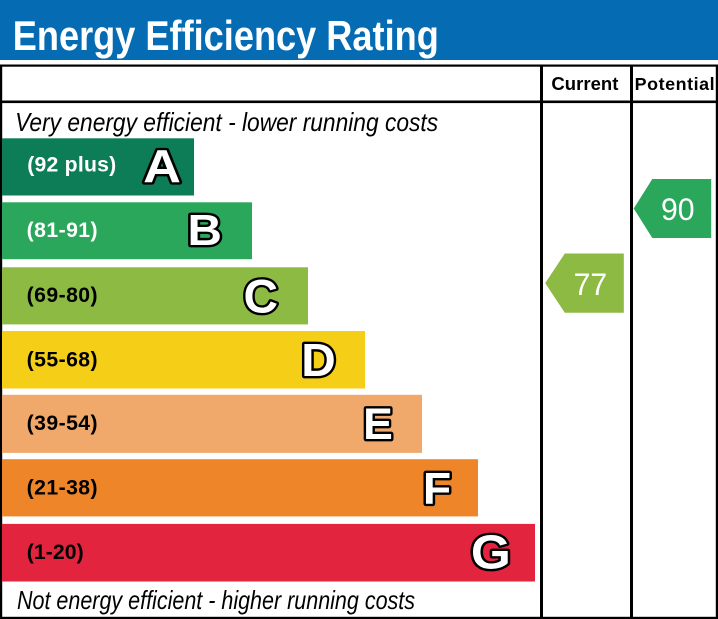 This screenshot has width=718, height=619. I want to click on svg-text: (39-54), so click(62, 423).